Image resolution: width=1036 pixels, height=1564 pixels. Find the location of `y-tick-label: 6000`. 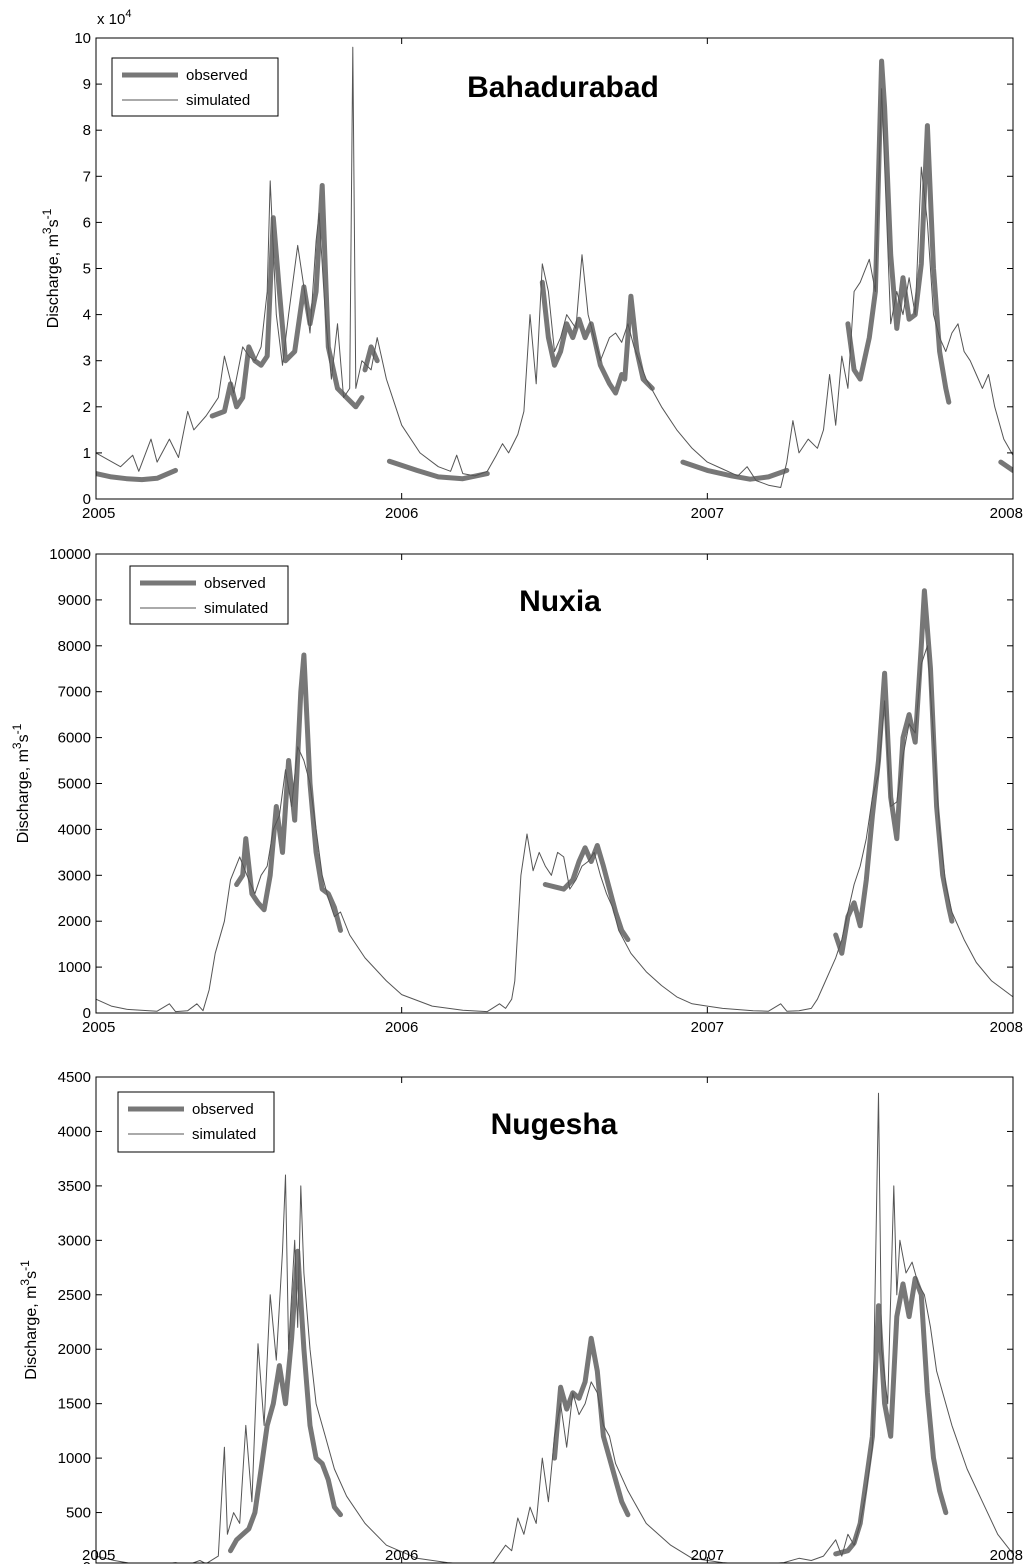

y-tick-label: 6000 is located at coordinates (74, 738).